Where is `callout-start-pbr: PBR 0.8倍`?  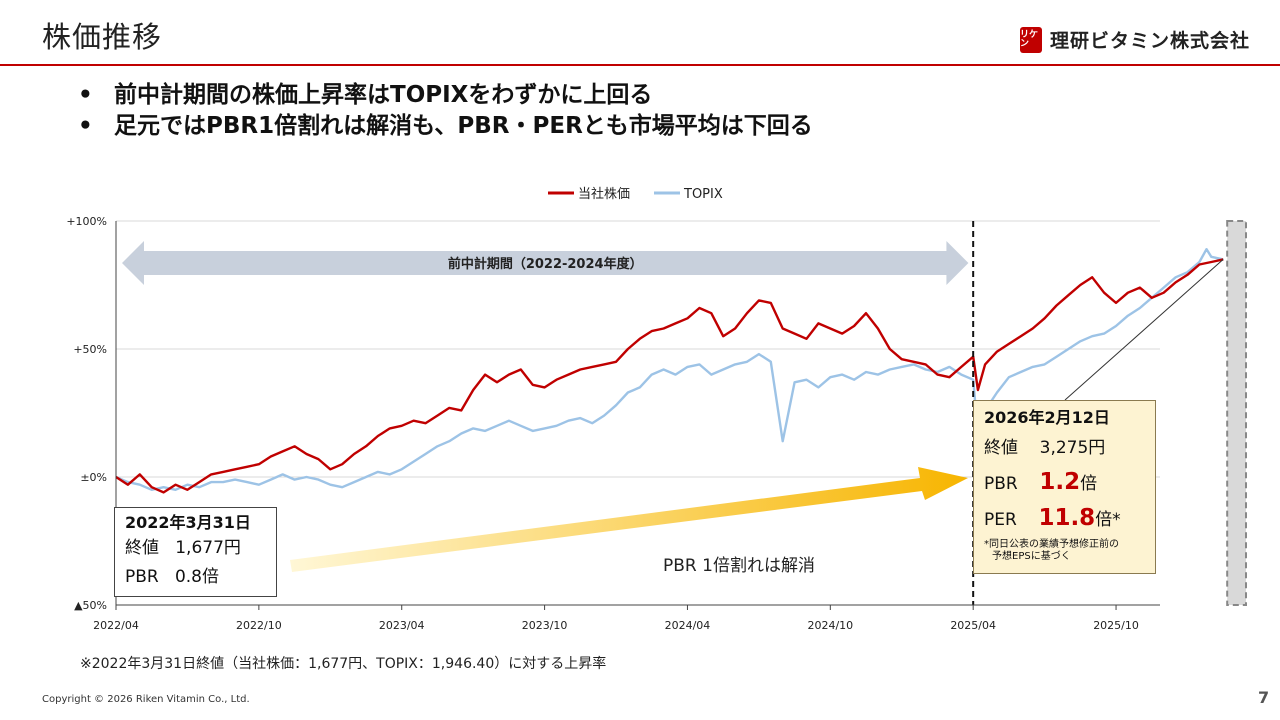
callout-start-pbr: PBR 0.8倍 is located at coordinates (195, 577).